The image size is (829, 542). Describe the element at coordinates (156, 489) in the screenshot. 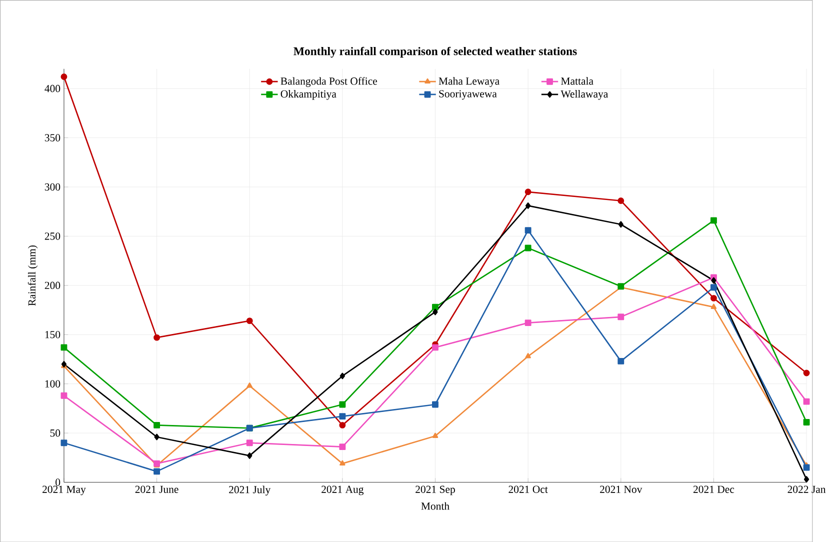

I see `x-tick-label: 2021 June` at that location.